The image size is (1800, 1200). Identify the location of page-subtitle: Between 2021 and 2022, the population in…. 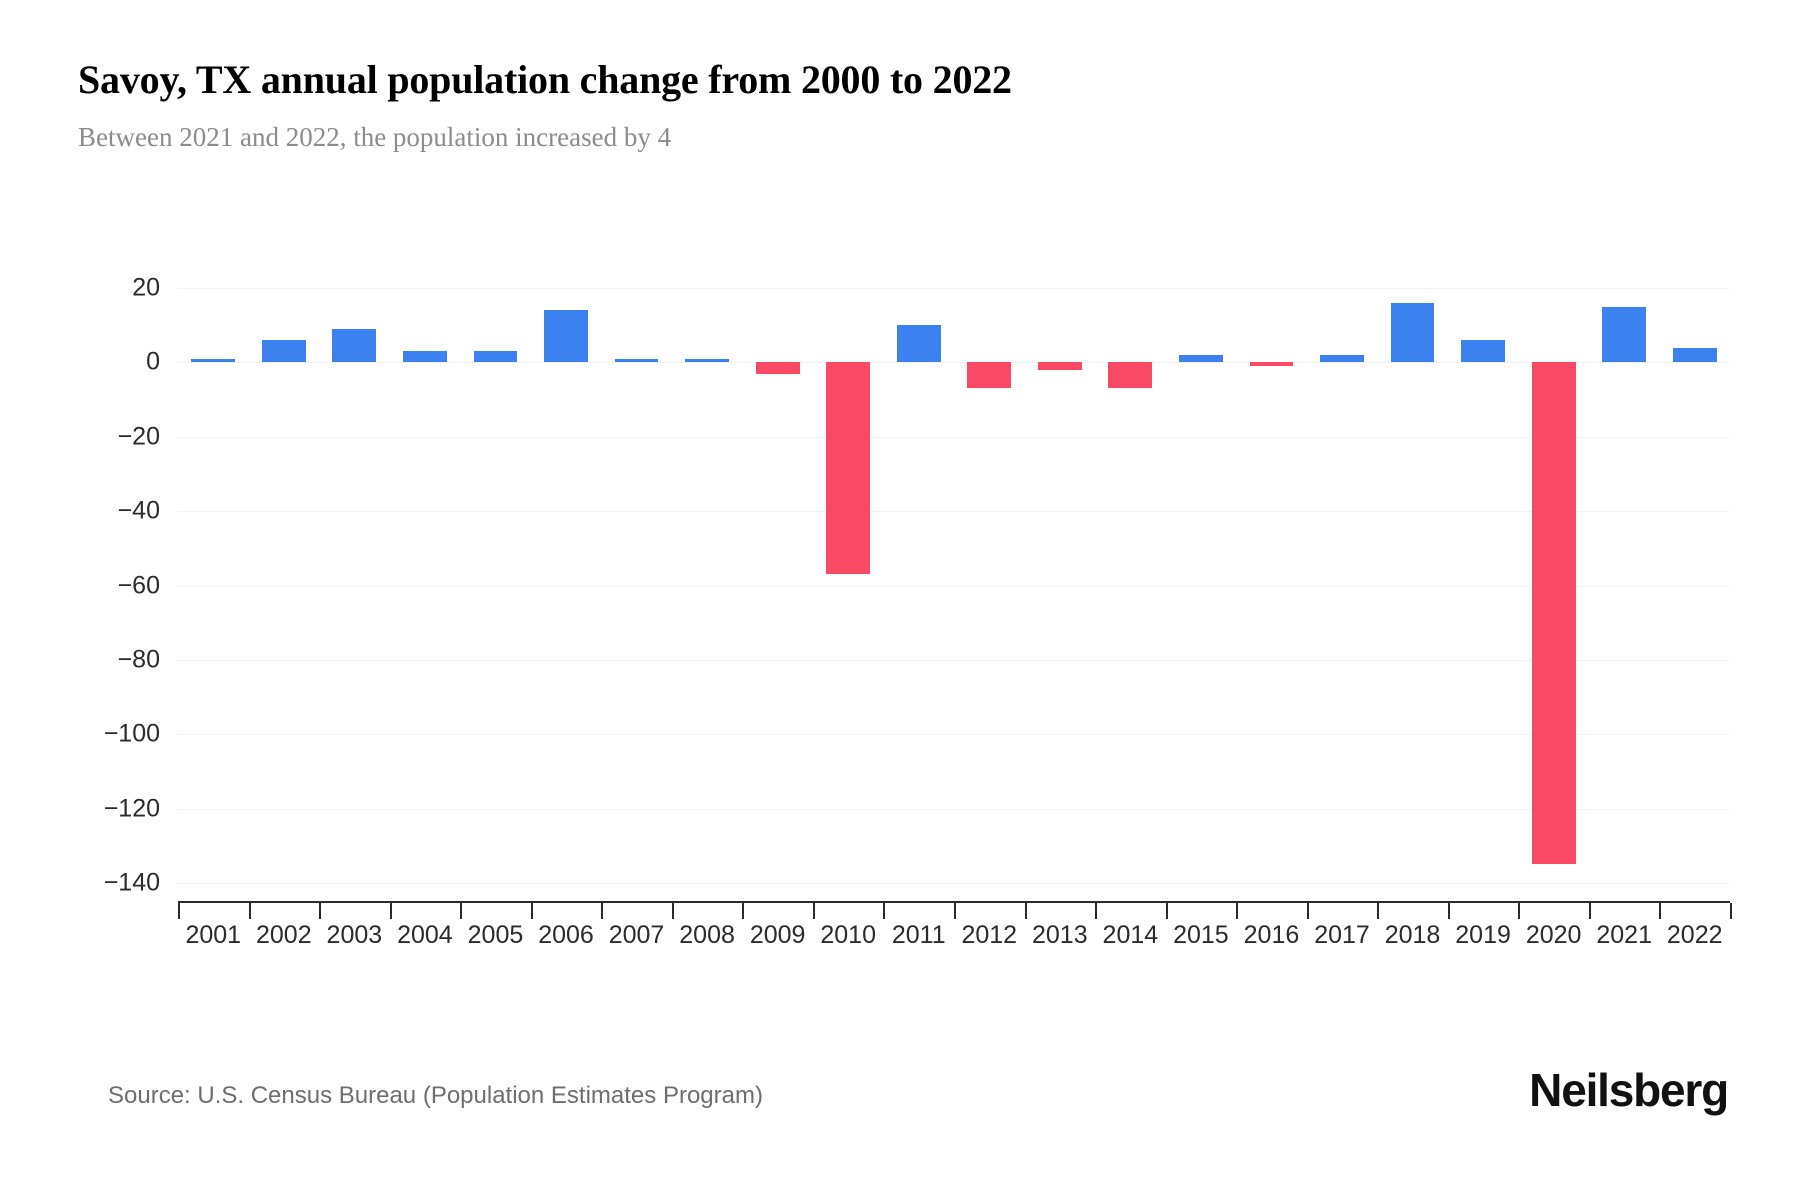
(375, 137).